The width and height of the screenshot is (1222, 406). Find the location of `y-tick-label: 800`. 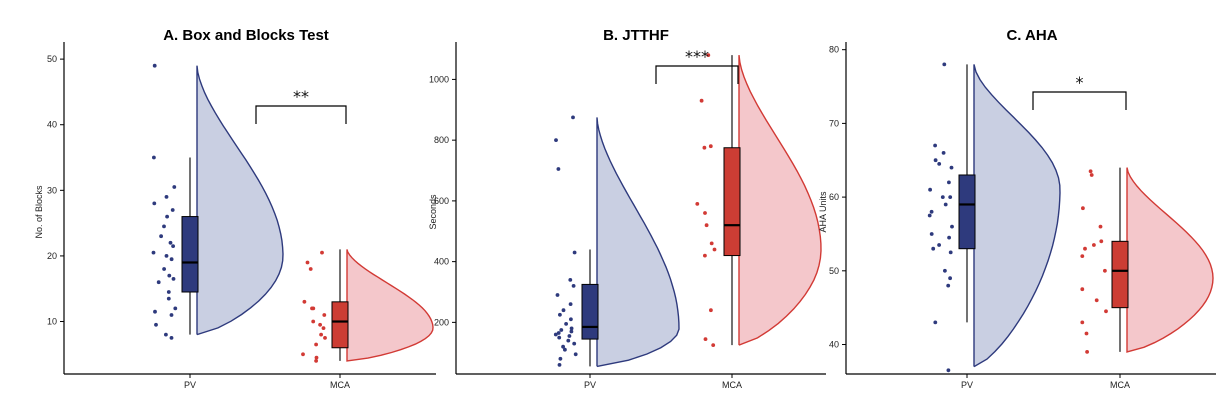

y-tick-label: 800 is located at coordinates (441, 140).